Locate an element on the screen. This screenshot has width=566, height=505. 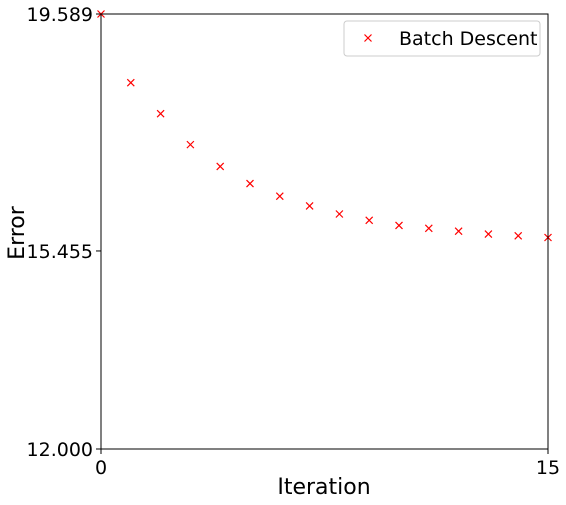
y-axis-title: Error is located at coordinates (17, 232).